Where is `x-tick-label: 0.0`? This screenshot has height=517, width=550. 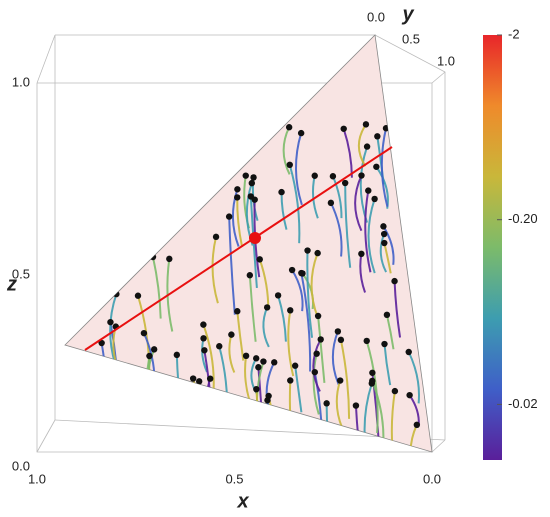
x-tick-label: 0.0 is located at coordinates (432, 478).